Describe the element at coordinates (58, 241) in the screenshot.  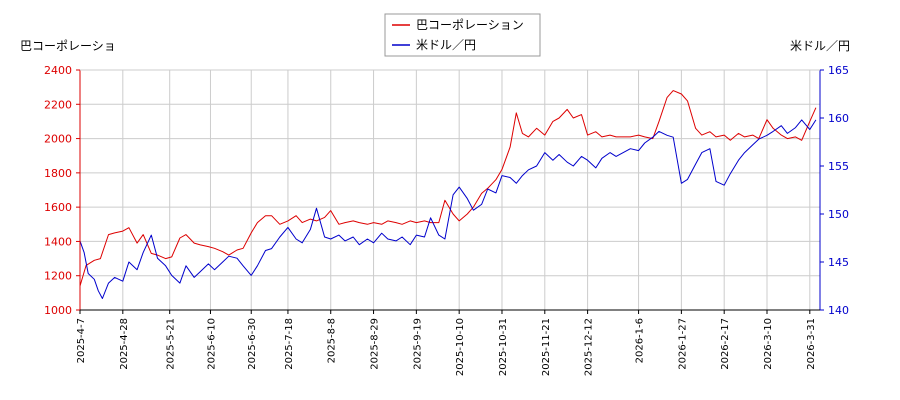
I see `left-tick-label: 1400` at that location.